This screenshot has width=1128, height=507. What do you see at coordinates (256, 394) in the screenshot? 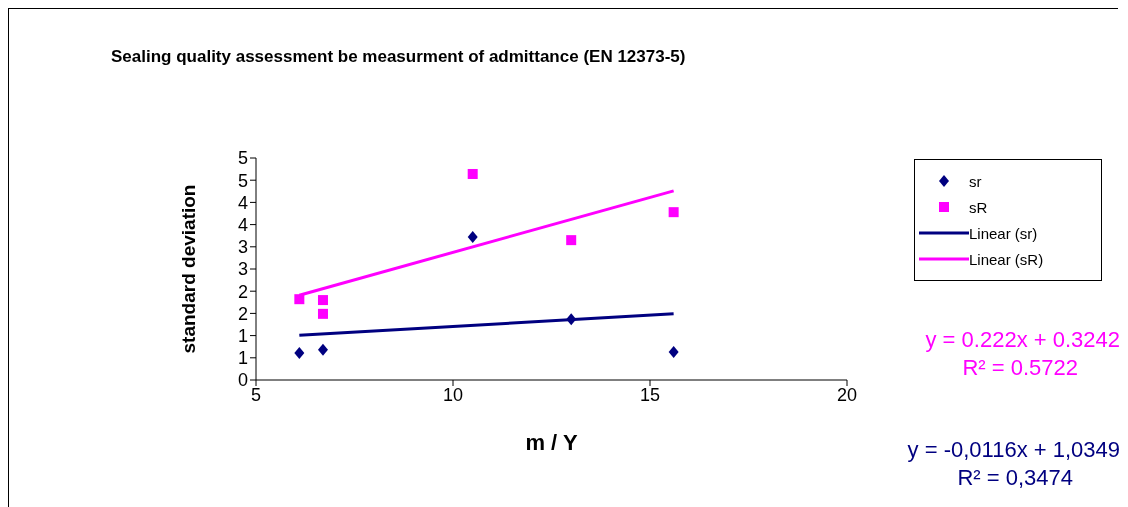
I see `x-tick-label: 5` at bounding box center [256, 394].